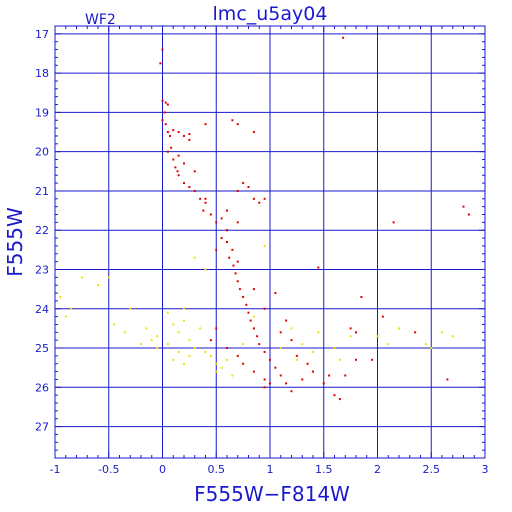  What do you see at coordinates (15, 242) in the screenshot?
I see `y-axis-label: F555W` at bounding box center [15, 242].